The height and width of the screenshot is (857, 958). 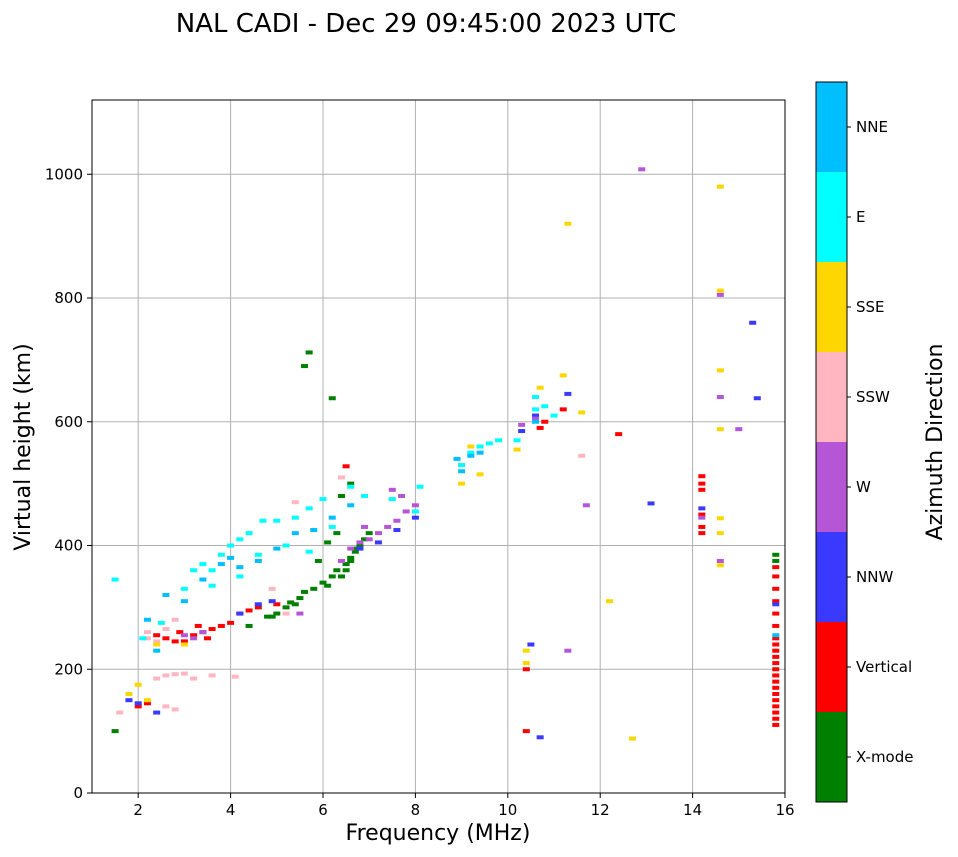 I want to click on x-tick-label: 6, so click(x=323, y=810).